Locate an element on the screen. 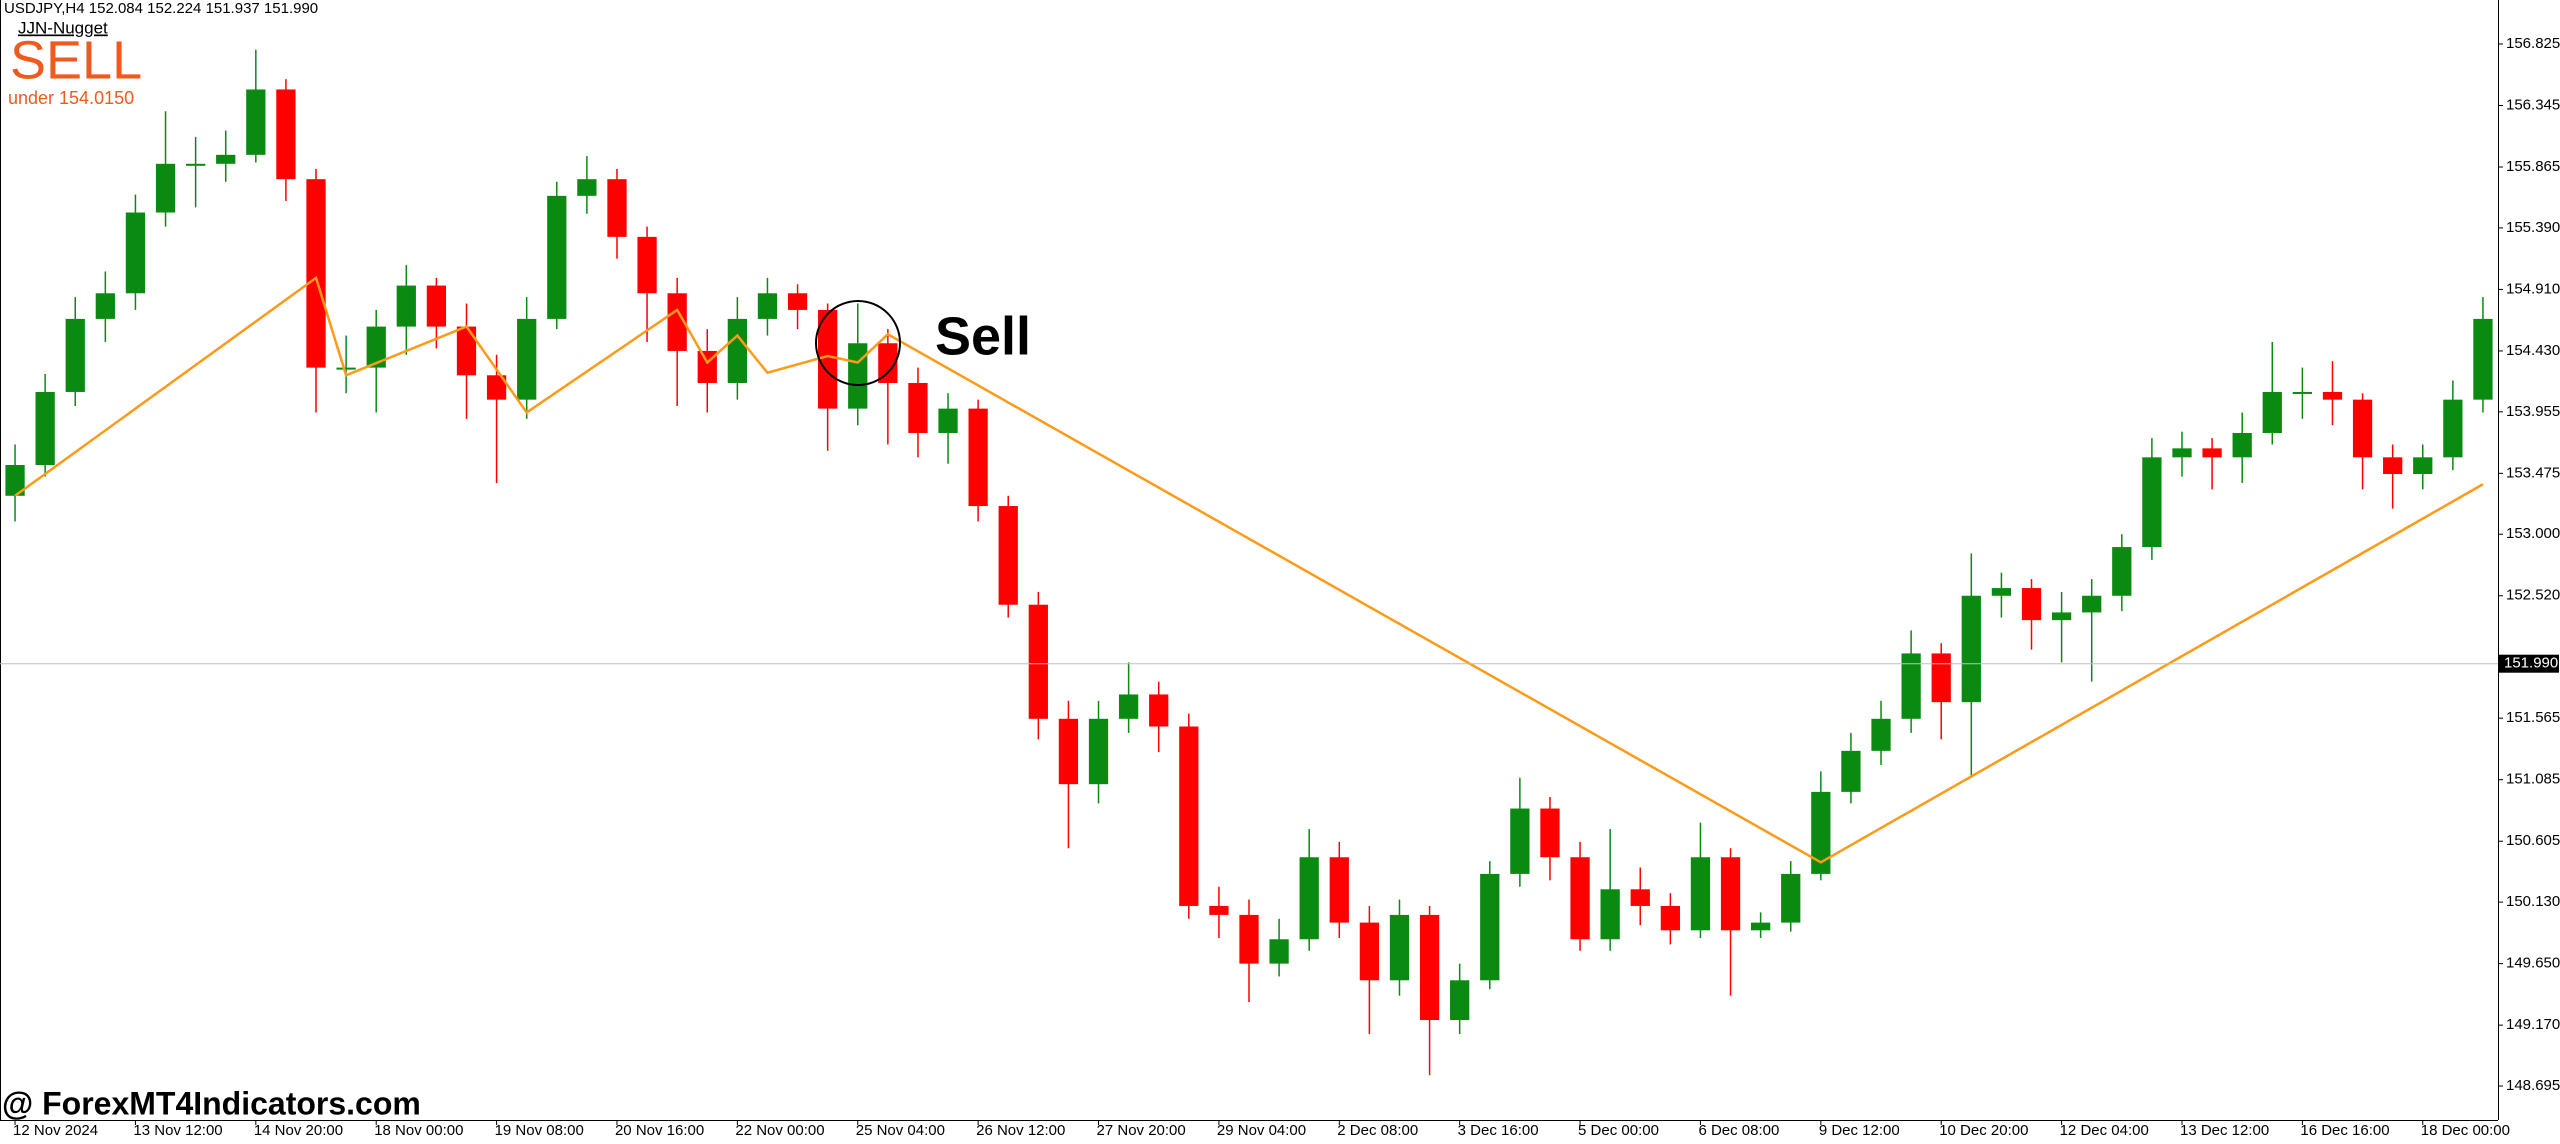 The height and width of the screenshot is (1144, 2560). x-tick-label: 18 Nov 00:00 is located at coordinates (418, 1130).